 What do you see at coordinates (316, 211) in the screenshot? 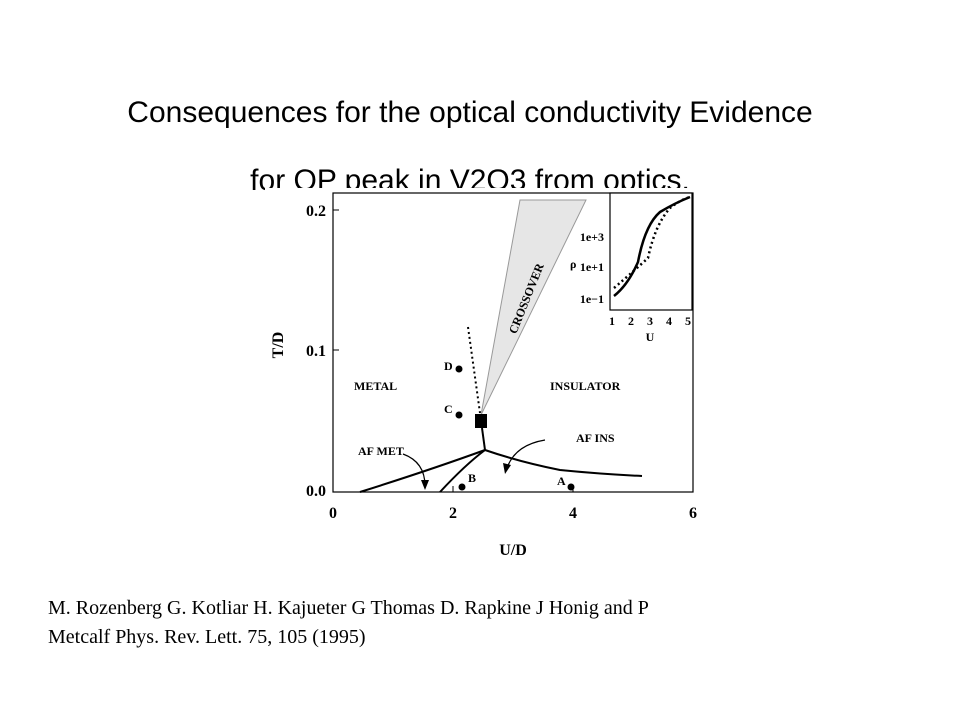
I see `y-tick-label: 0.2` at bounding box center [316, 211].